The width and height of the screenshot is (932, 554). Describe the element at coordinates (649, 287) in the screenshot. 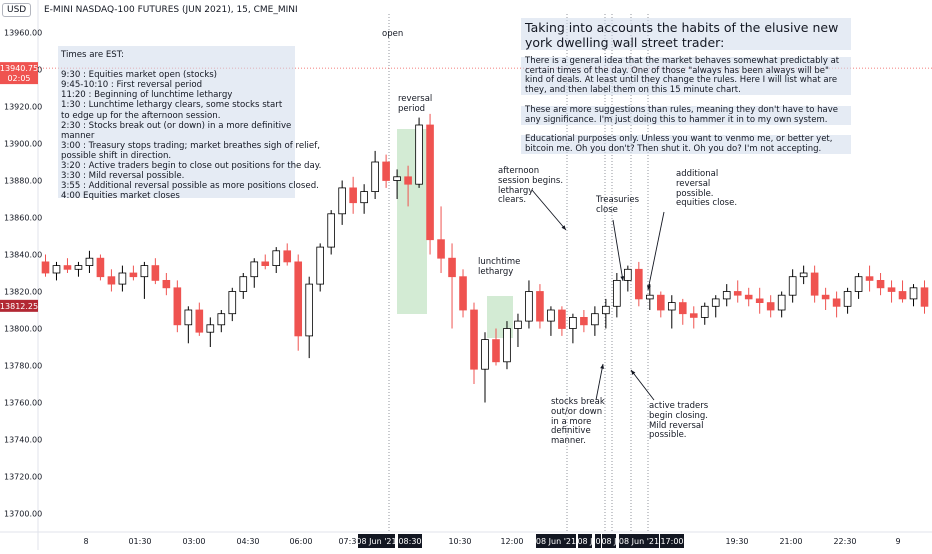

I see `arrow-additional-head` at that location.